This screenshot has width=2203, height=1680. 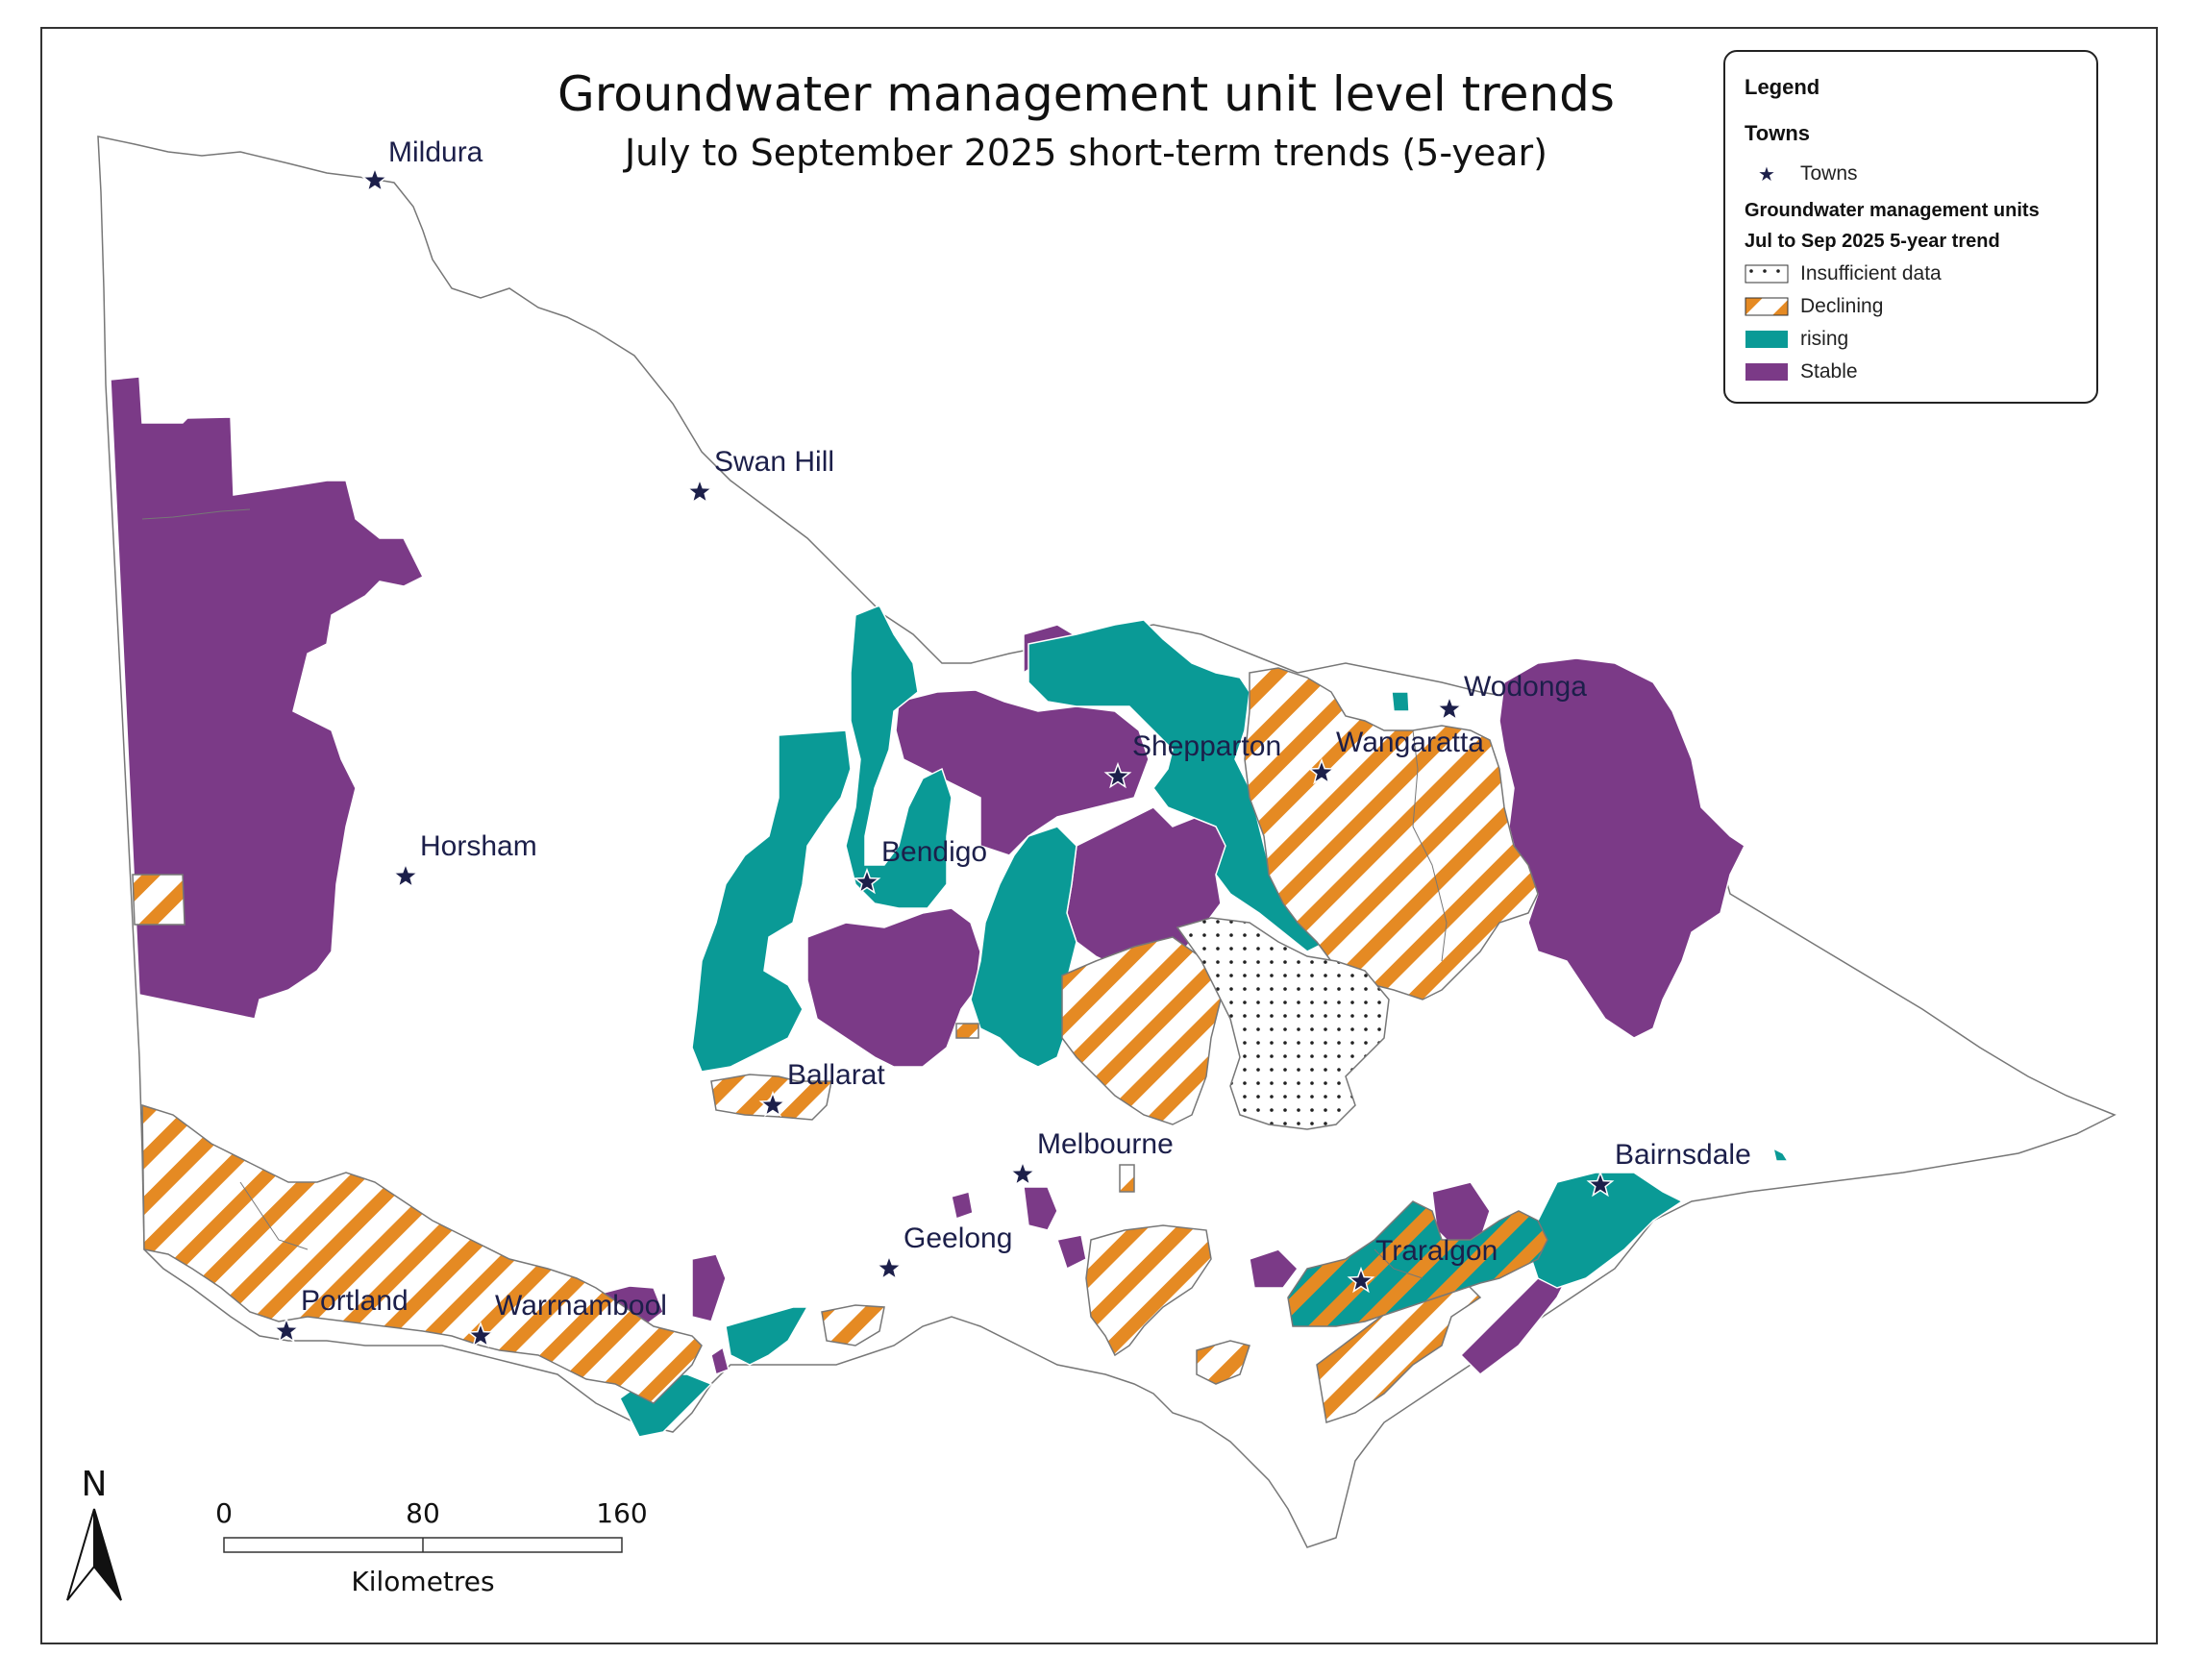 I want to click on gmu-goulburn-rising, so click(x=1024, y=947).